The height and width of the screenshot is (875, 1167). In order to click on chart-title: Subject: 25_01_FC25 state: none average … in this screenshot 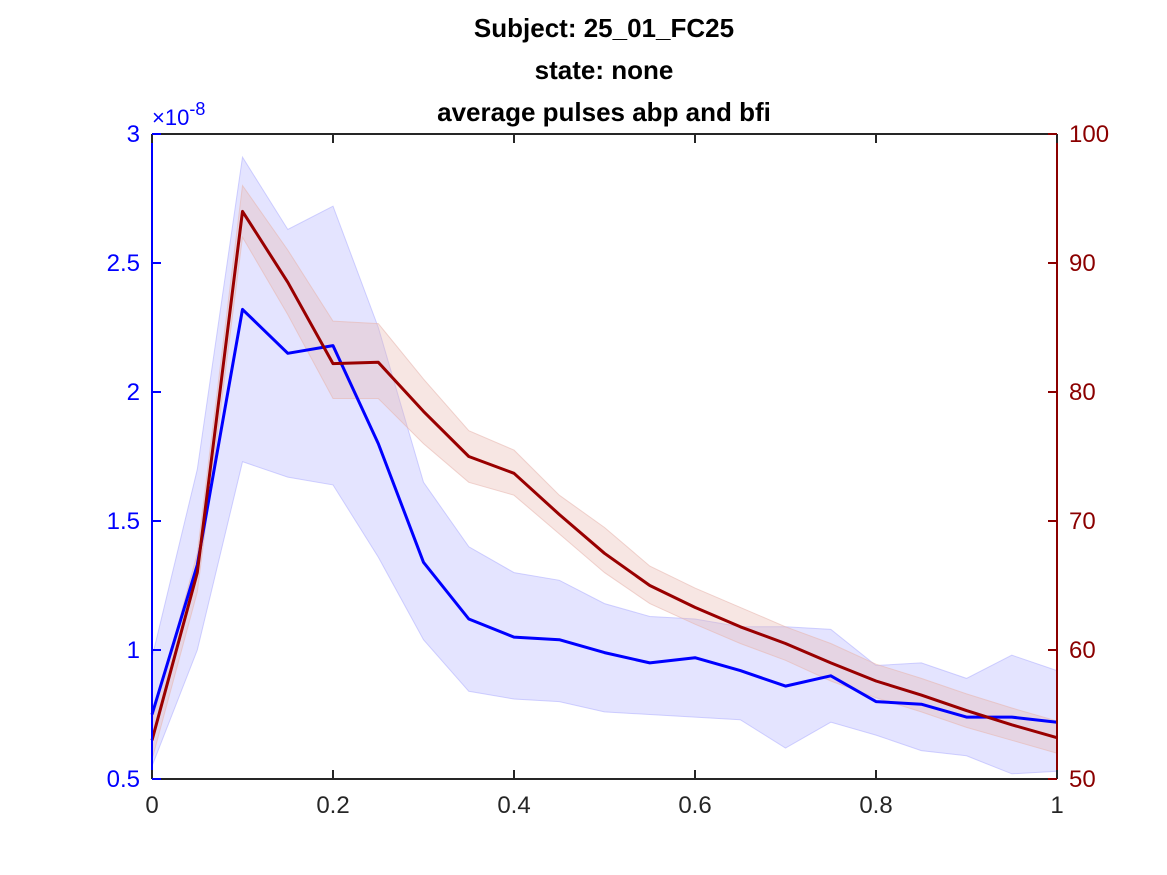, I will do `click(604, 70)`.